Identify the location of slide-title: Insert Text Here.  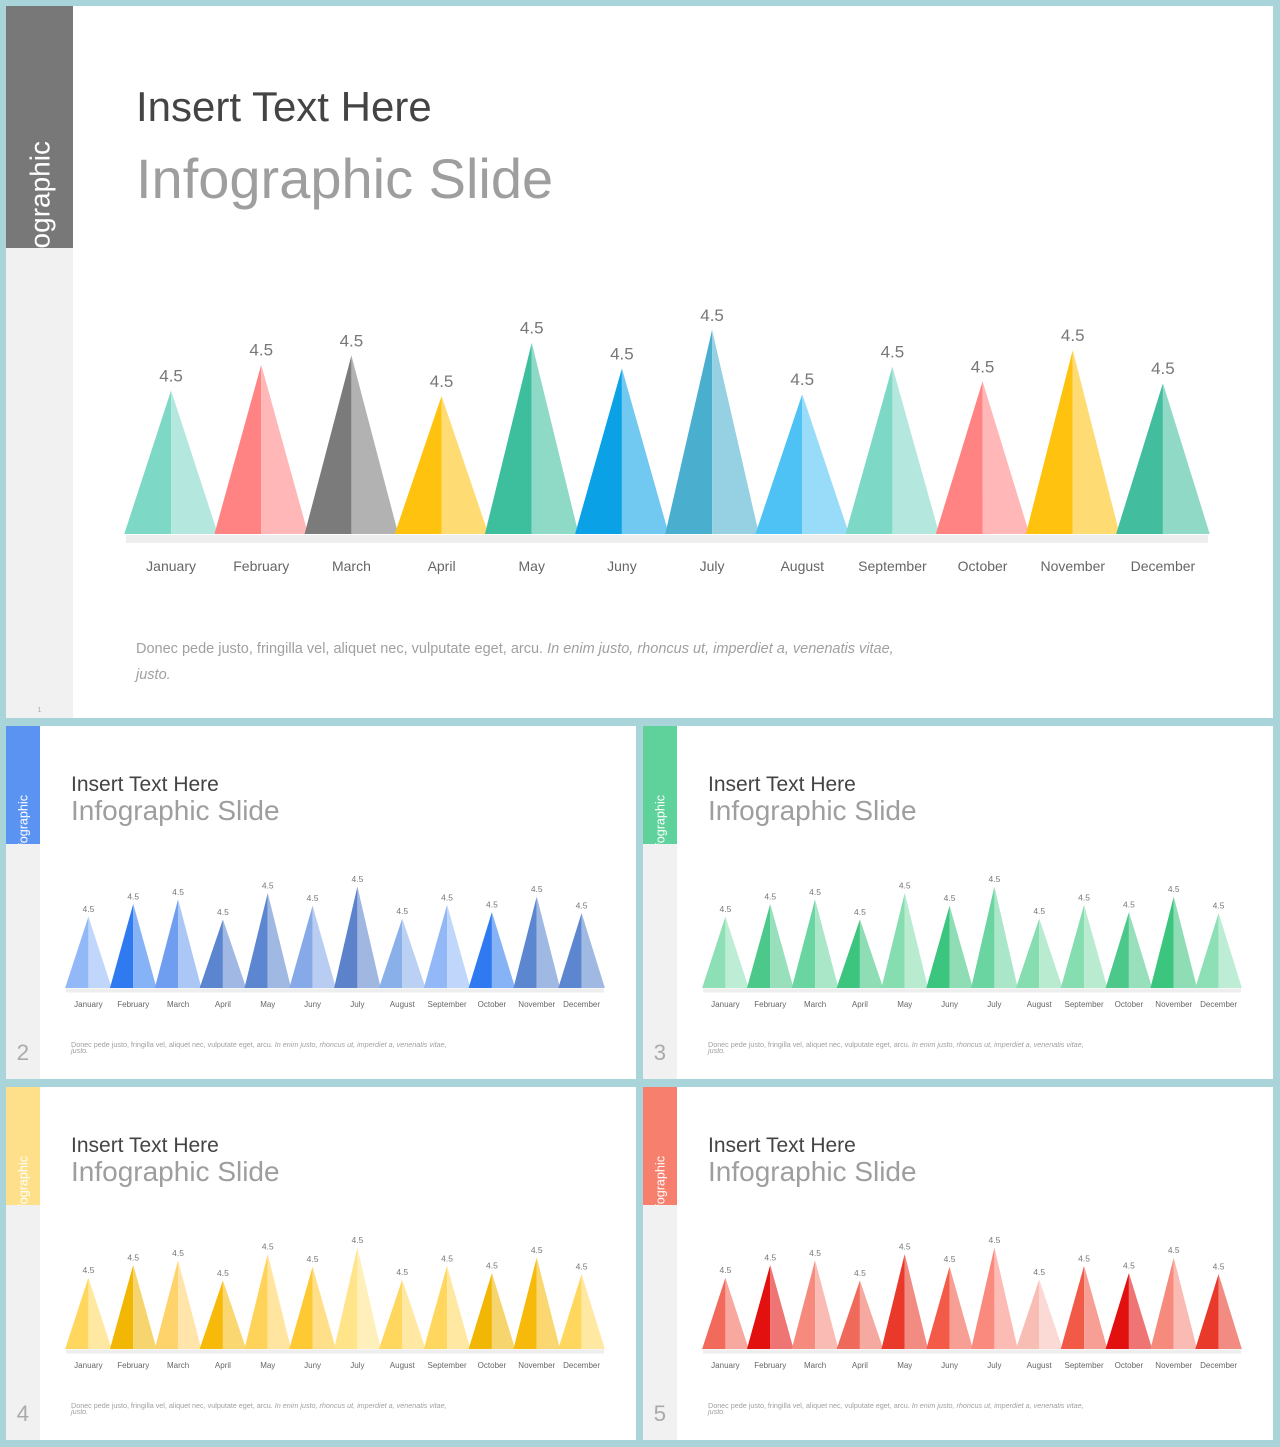
(145, 785).